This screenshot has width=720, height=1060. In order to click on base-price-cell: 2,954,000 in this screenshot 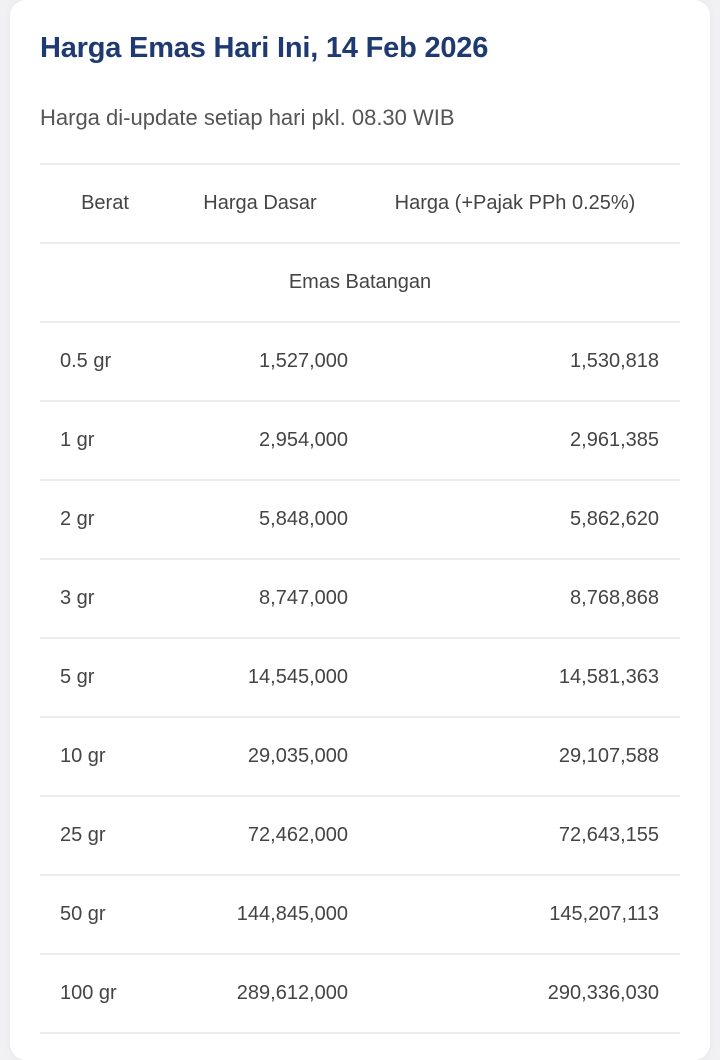, I will do `click(260, 440)`.